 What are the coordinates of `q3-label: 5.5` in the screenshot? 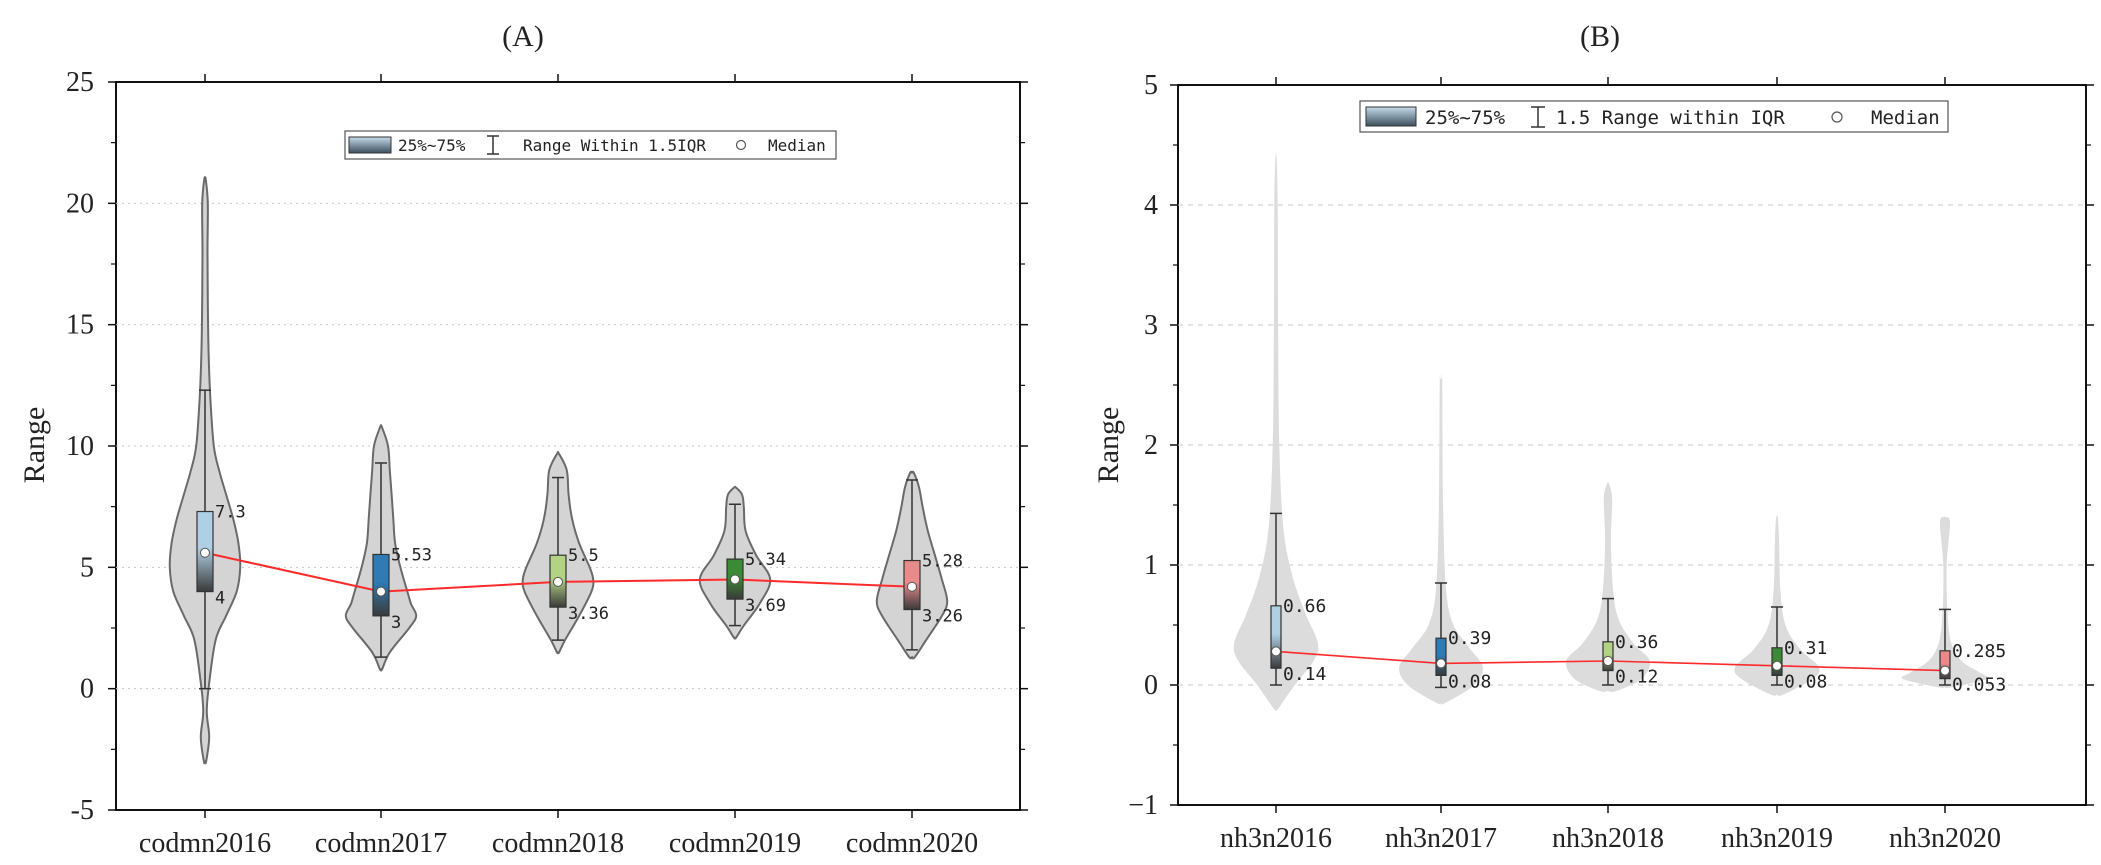 It's located at (583, 556).